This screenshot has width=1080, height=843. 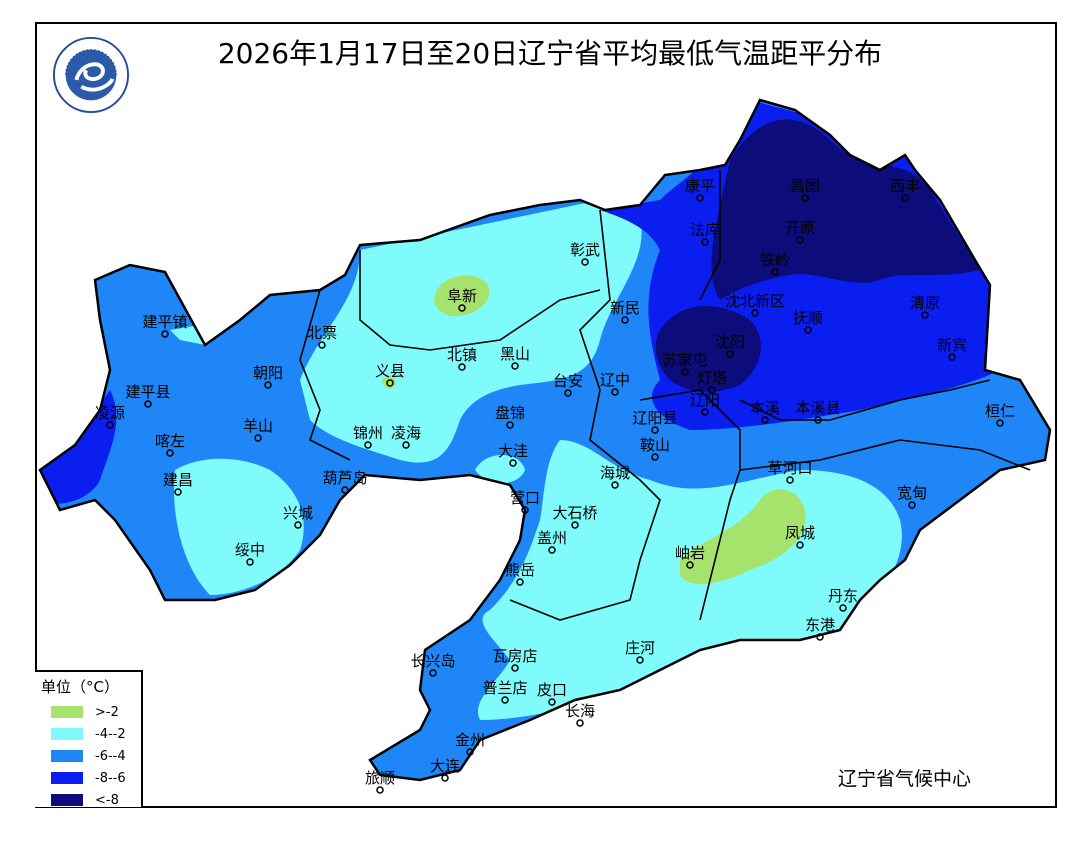 I want to click on city-label: 绥中, so click(x=250, y=550).